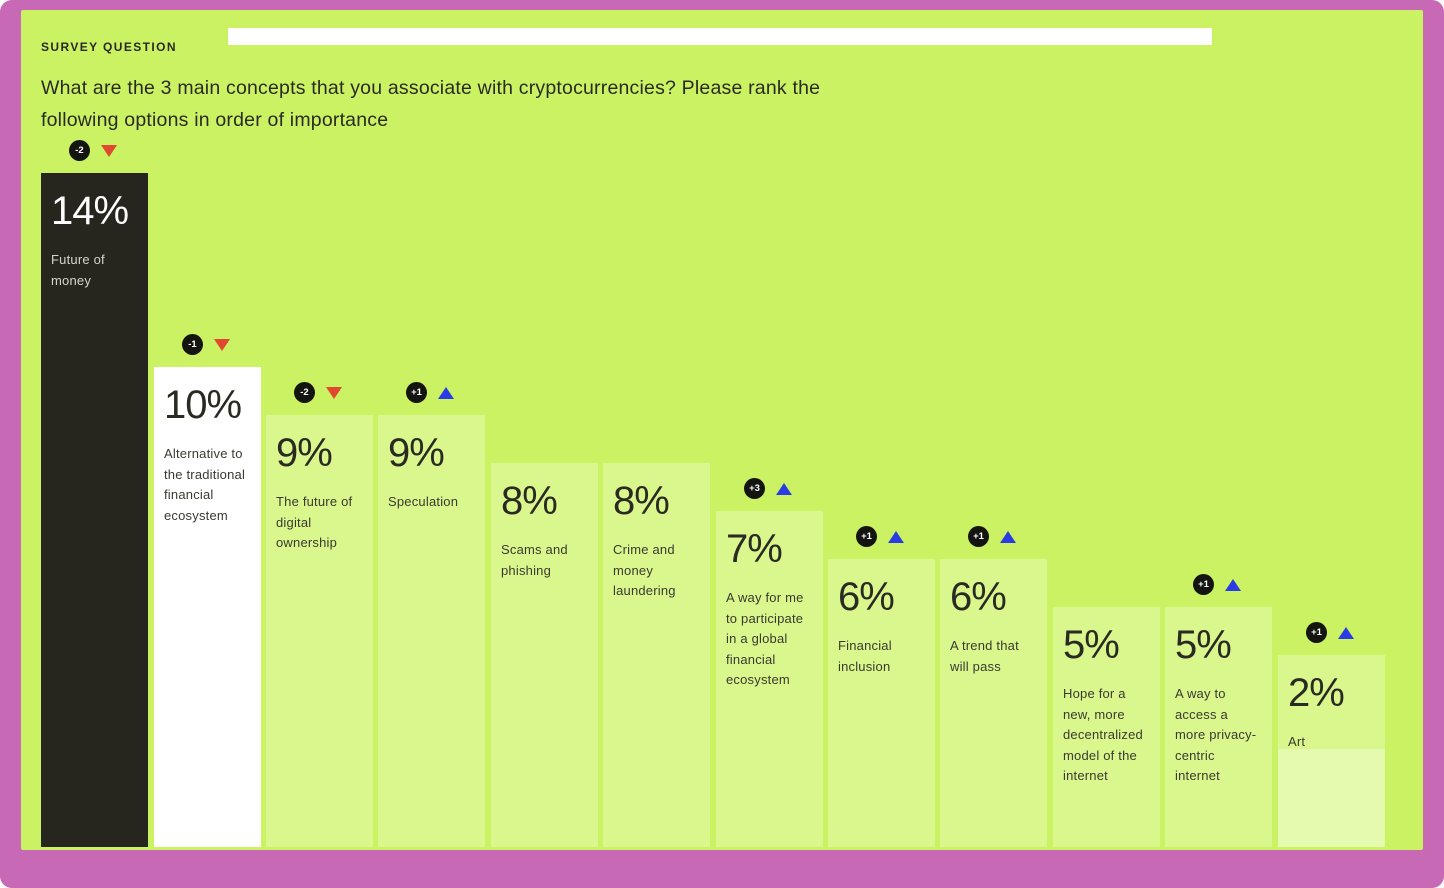 The height and width of the screenshot is (888, 1444). I want to click on bar-label: Speculation, so click(423, 501).